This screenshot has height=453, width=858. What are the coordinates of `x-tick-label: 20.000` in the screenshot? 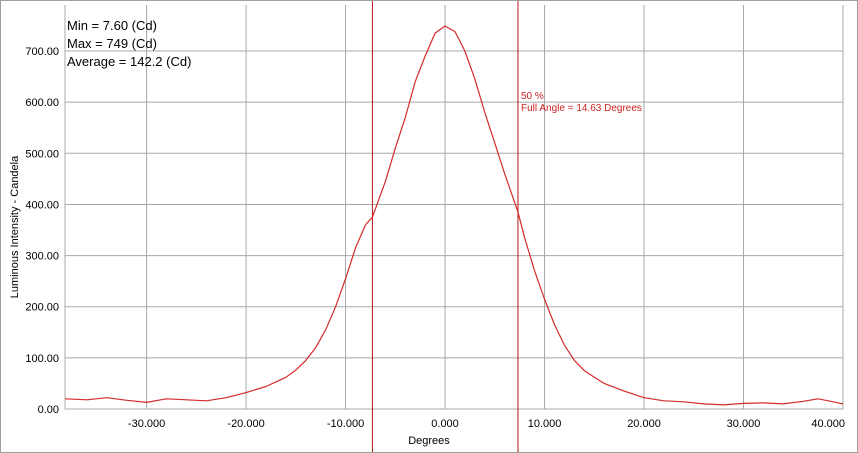 It's located at (644, 424).